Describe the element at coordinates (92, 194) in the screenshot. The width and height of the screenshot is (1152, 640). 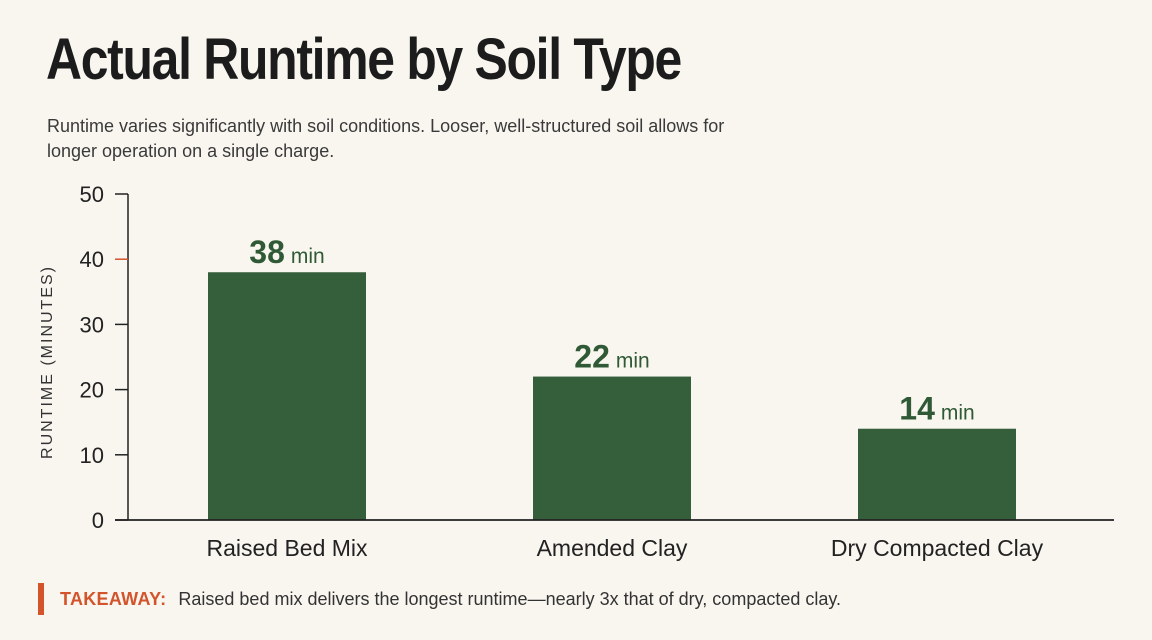
I see `y-tick-label: 50` at that location.